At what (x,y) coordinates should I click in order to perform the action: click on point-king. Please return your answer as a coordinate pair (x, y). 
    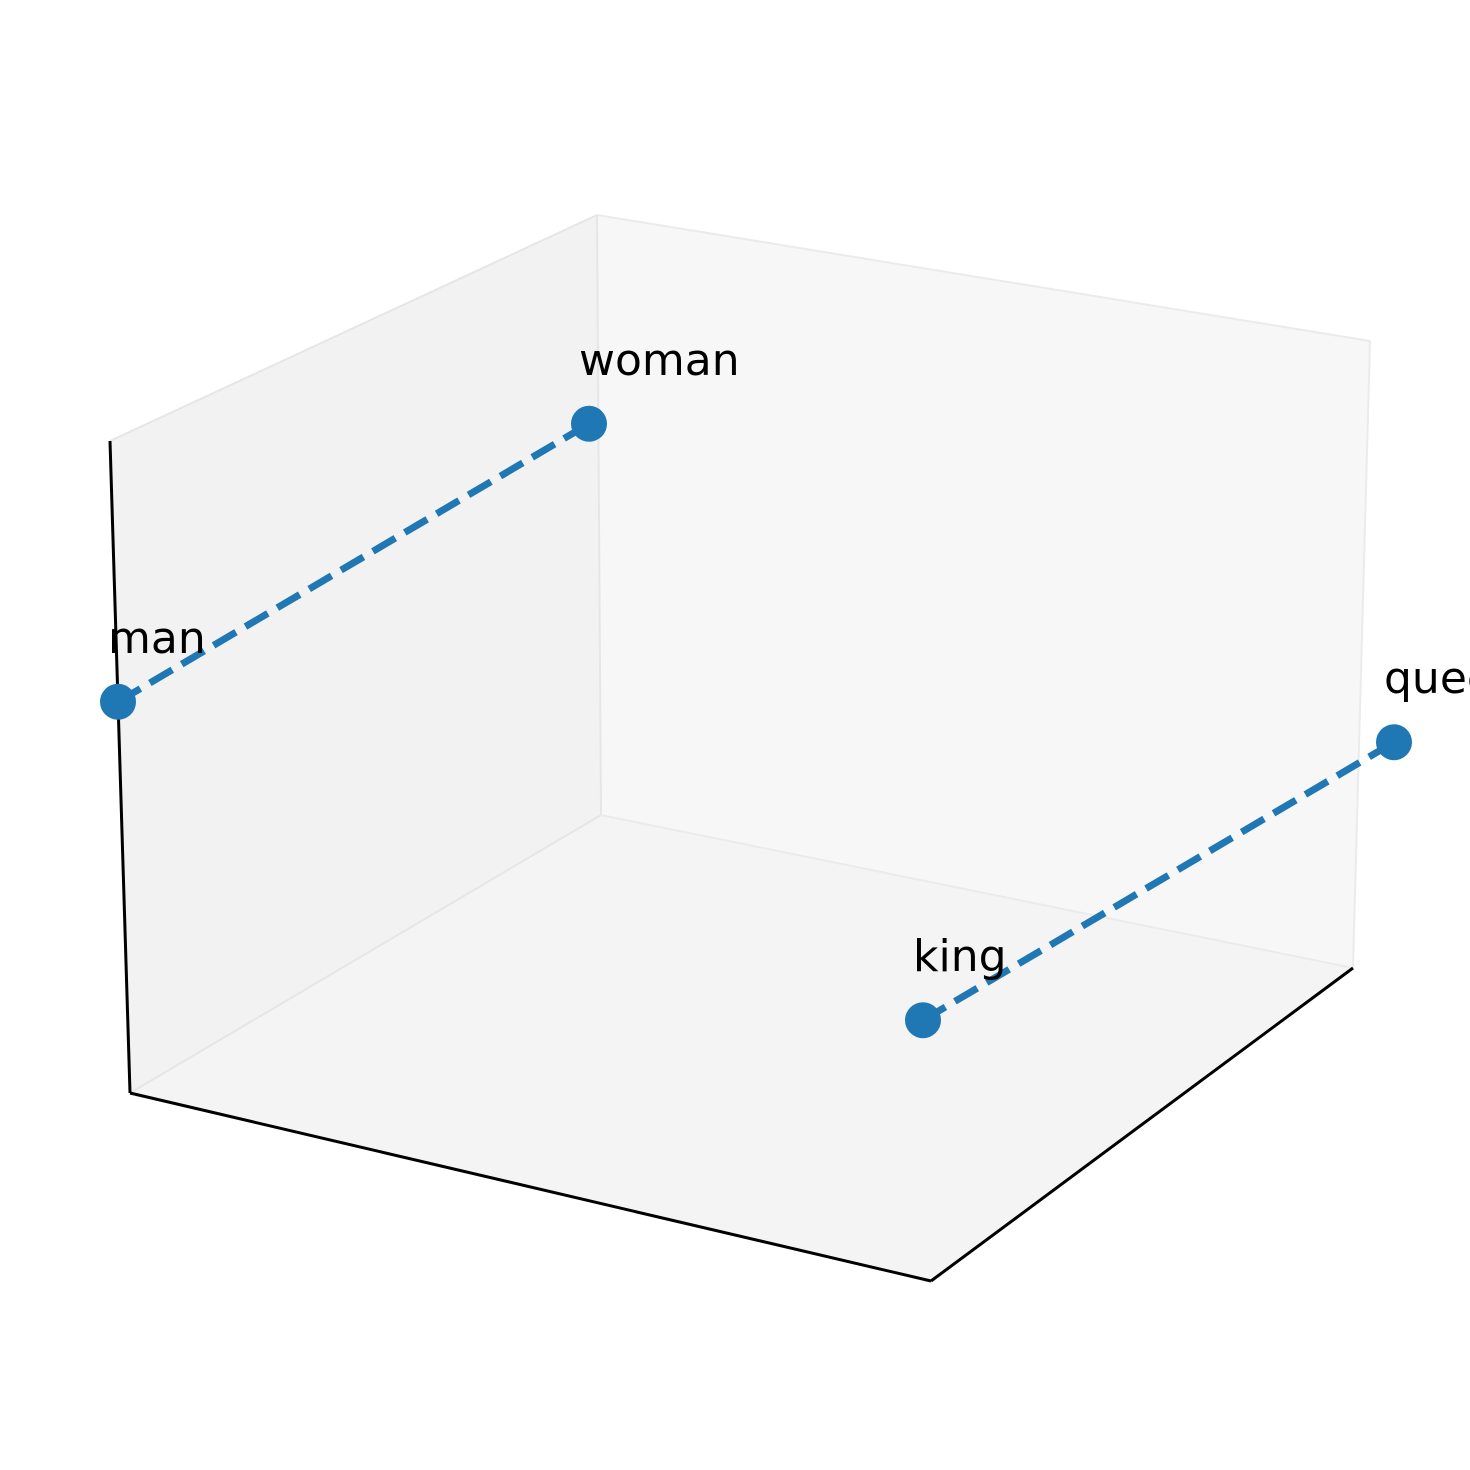
    Looking at the image, I should click on (923, 1020).